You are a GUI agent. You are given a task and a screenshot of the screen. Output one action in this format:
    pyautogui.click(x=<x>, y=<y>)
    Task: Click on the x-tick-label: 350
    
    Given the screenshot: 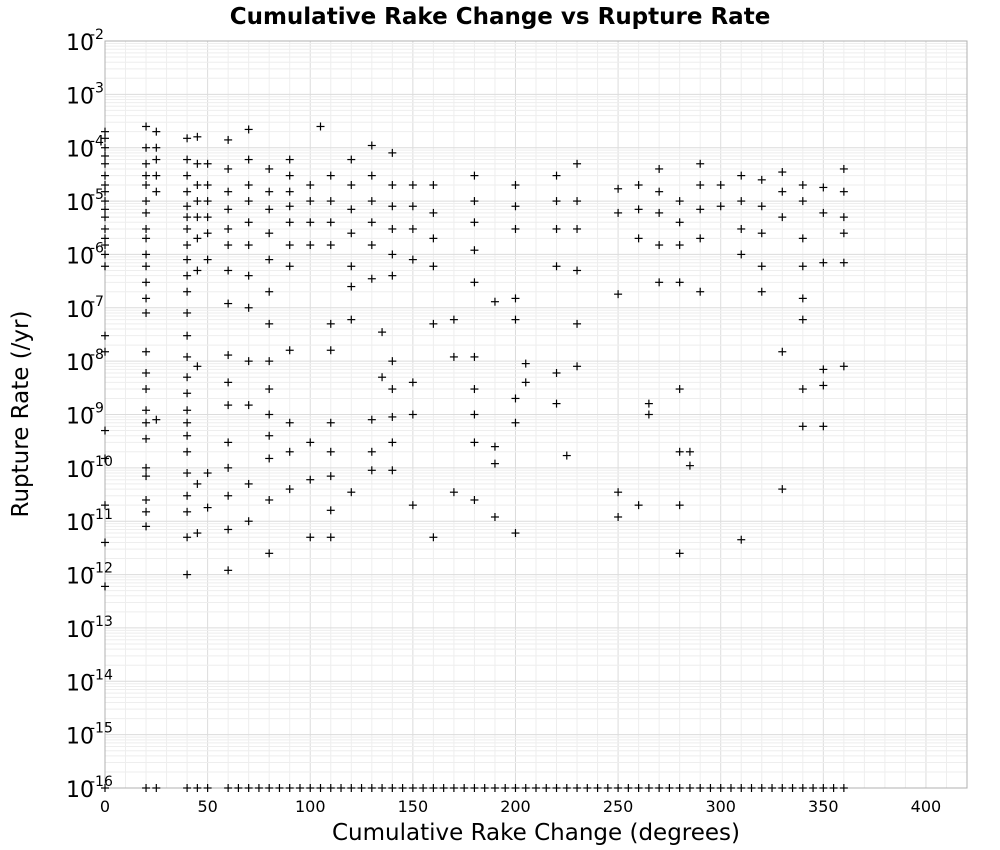 What is the action you would take?
    pyautogui.click(x=823, y=806)
    